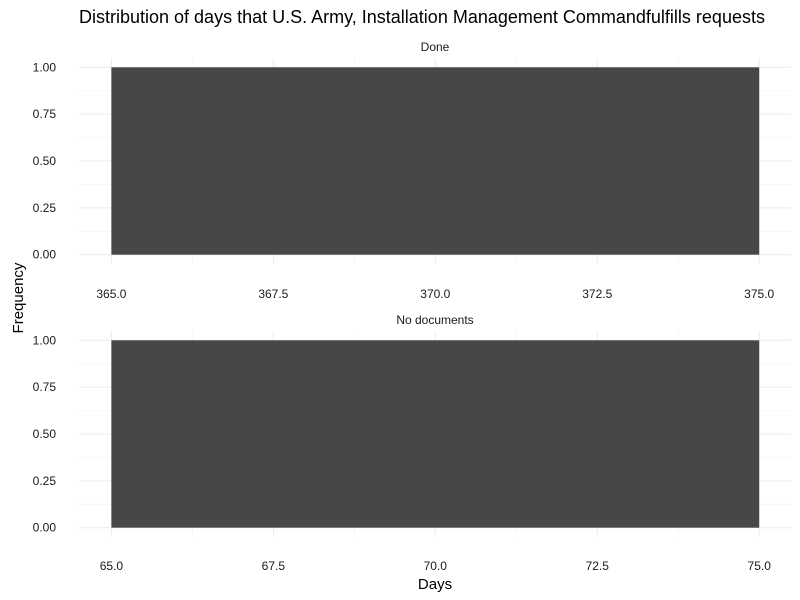 The height and width of the screenshot is (600, 800). What do you see at coordinates (598, 566) in the screenshot?
I see `x-tick-label: 72.5` at bounding box center [598, 566].